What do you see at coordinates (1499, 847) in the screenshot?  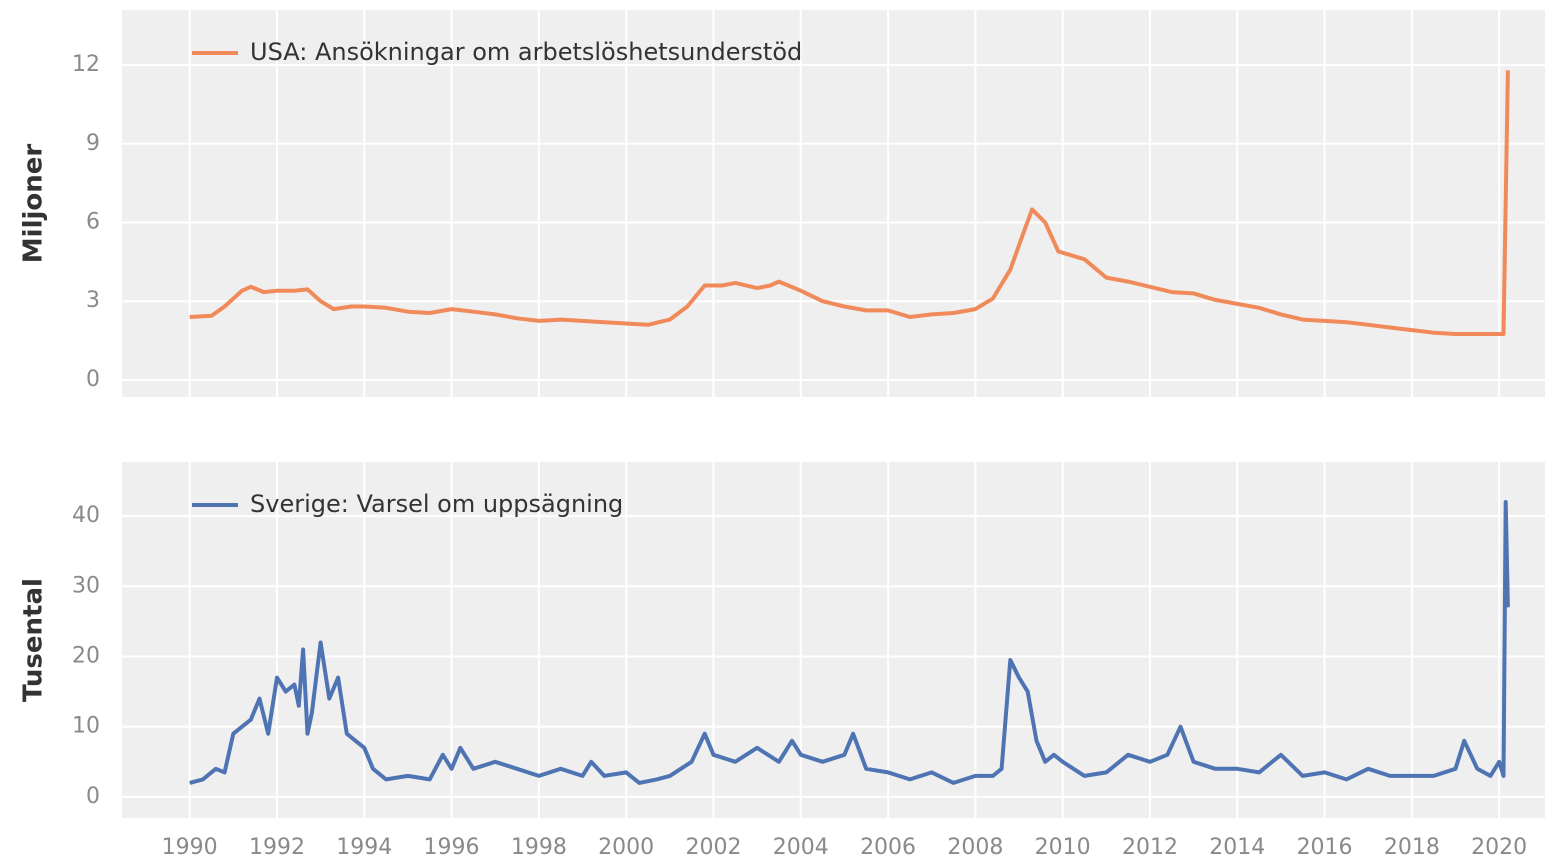 I see `x-tick-label: 2020` at bounding box center [1499, 847].